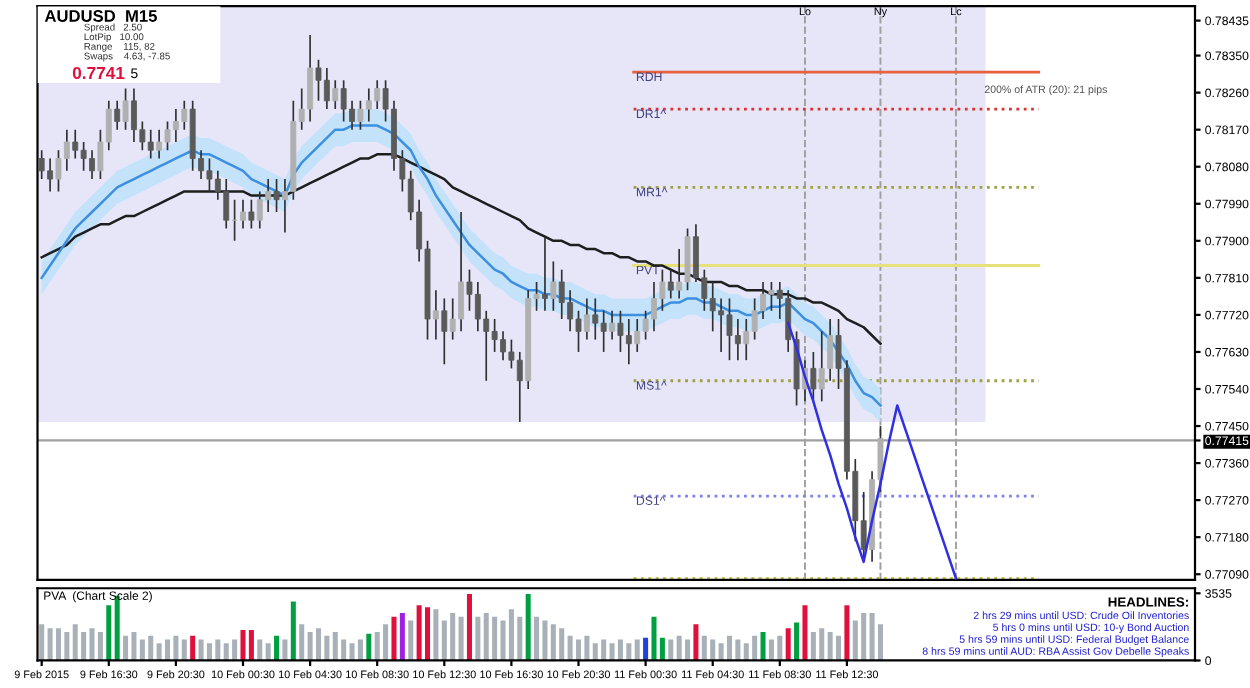 Image resolution: width=1250 pixels, height=688 pixels. What do you see at coordinates (98, 73) in the screenshot?
I see `annotation: 0.7741` at bounding box center [98, 73].